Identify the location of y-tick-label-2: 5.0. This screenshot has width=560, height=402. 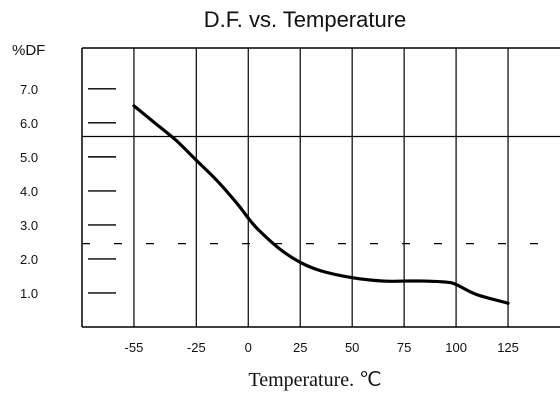
(29, 157).